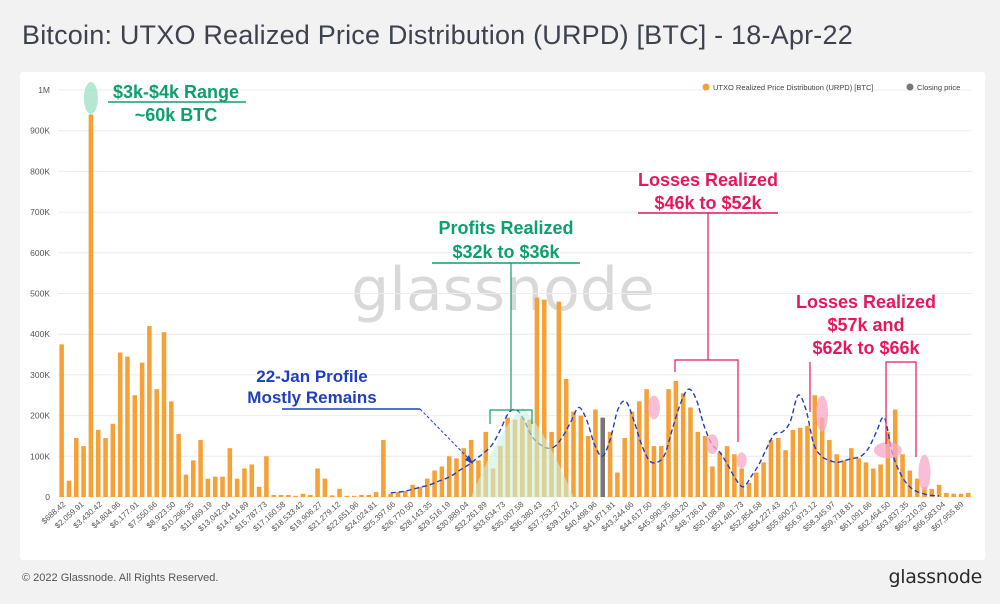  What do you see at coordinates (506, 252) in the screenshot?
I see `annotation-profits-range: $32k to $36k` at bounding box center [506, 252].